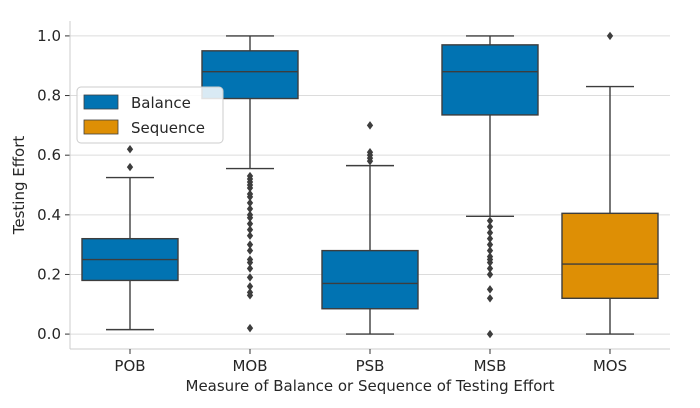 The image size is (700, 408). Describe the element at coordinates (370, 228) in the screenshot. I see `box-psb` at that location.